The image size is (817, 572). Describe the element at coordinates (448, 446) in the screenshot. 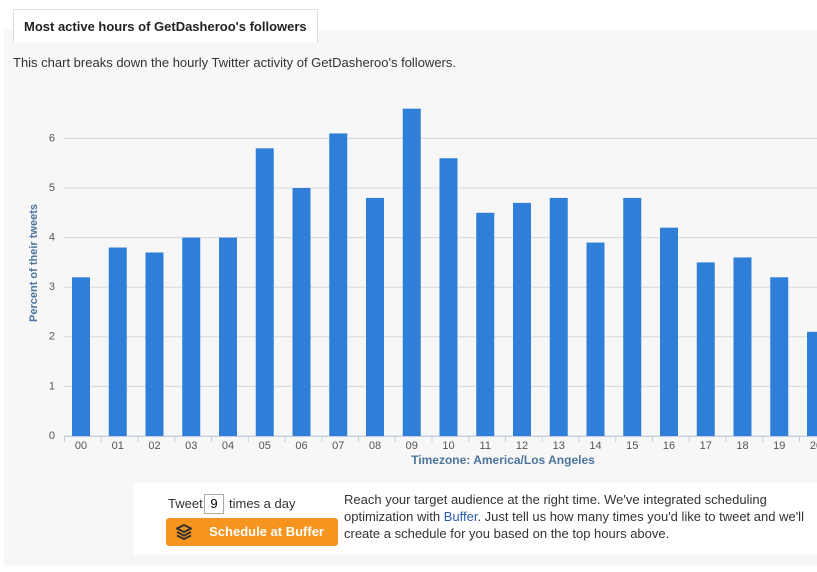

I see `x-tick-label: 10` at that location.